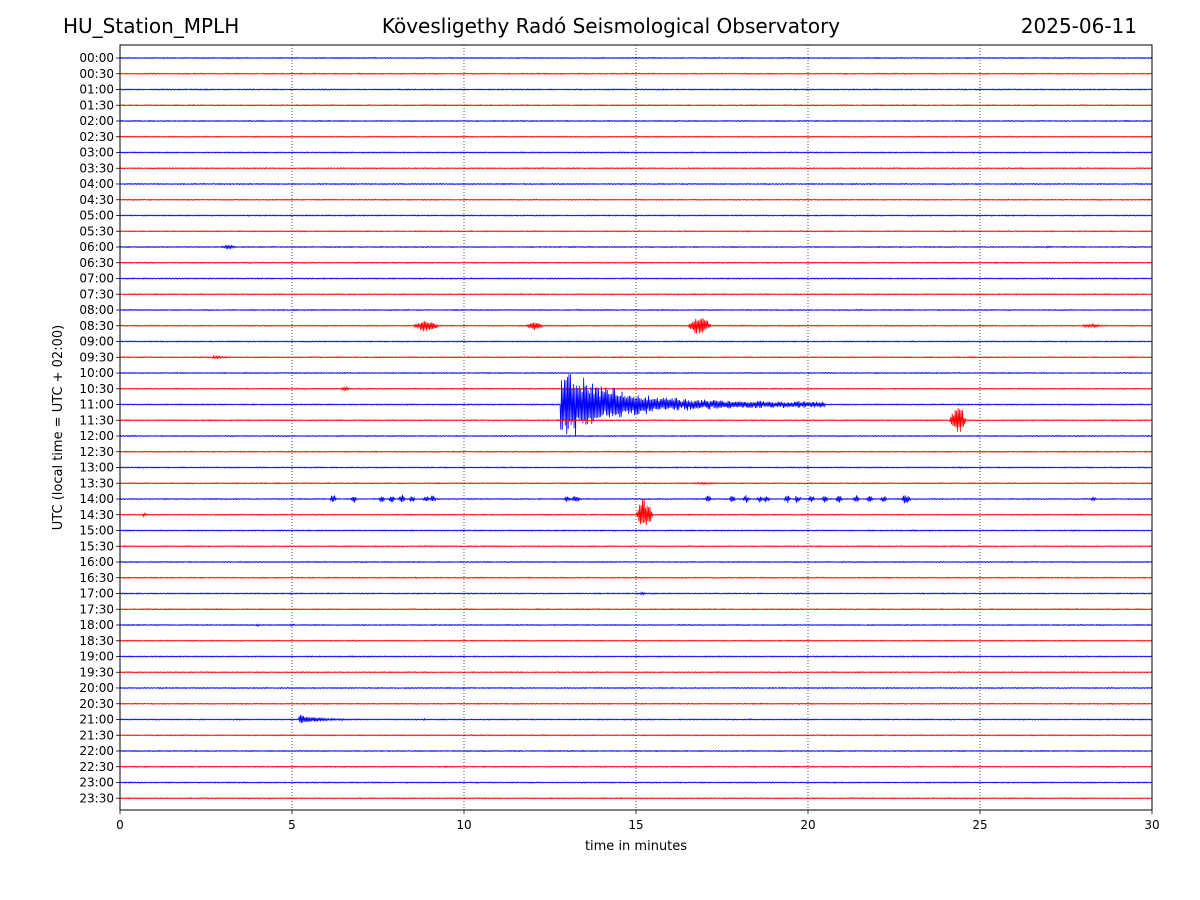 The height and width of the screenshot is (900, 1200). I want to click on y-tick-label: 07:30, so click(96, 294).